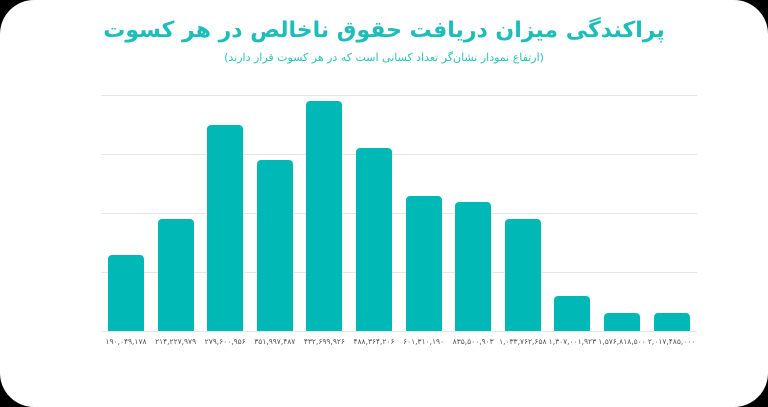 The image size is (768, 407). Describe the element at coordinates (126, 341) in the screenshot. I see `x-axis-label: ۱۹۰,۰۴۹,۱۷۸` at that location.